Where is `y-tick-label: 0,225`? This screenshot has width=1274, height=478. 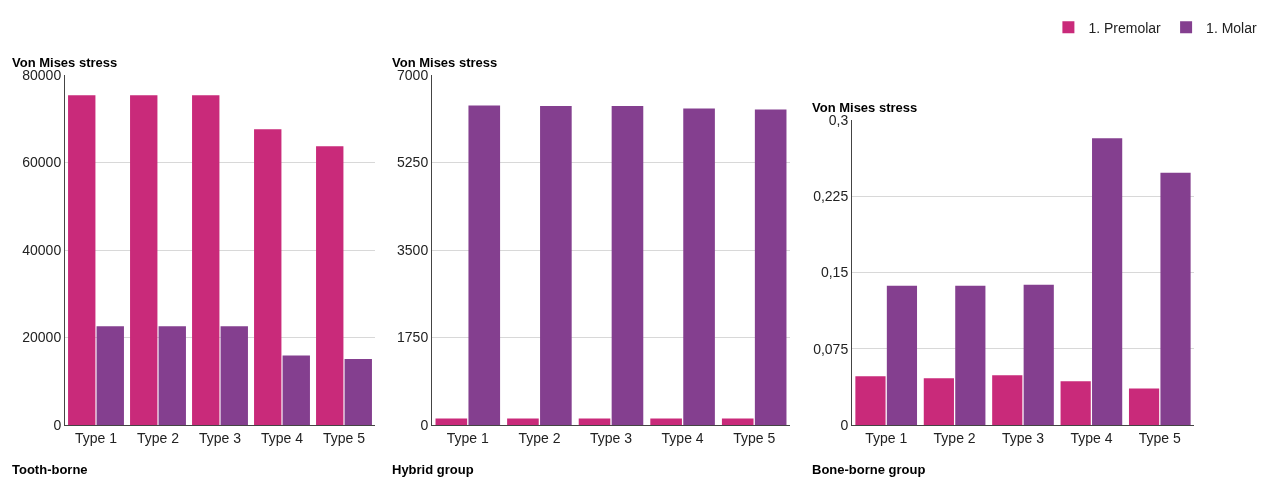 y-tick-label: 0,225 is located at coordinates (831, 196).